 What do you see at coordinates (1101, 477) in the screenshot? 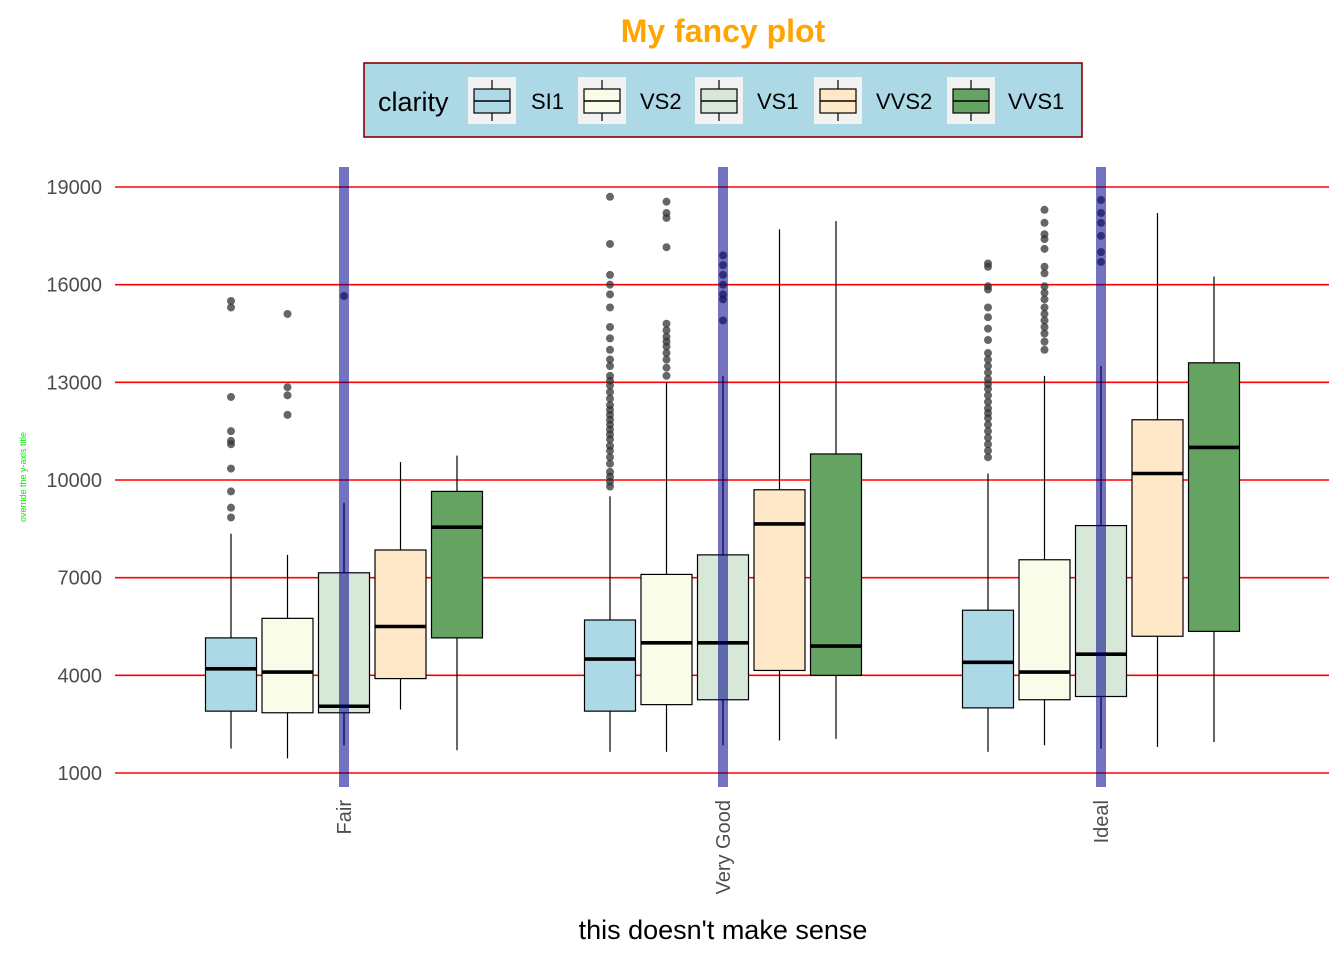
I see `vline-Ideal` at bounding box center [1101, 477].